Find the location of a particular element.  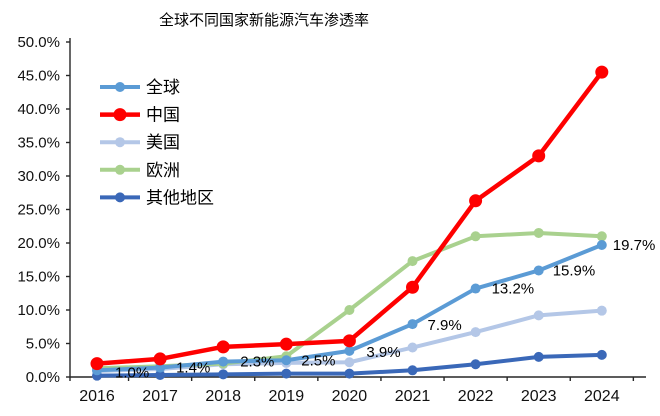

data-point-全球-2024 is located at coordinates (601, 245).